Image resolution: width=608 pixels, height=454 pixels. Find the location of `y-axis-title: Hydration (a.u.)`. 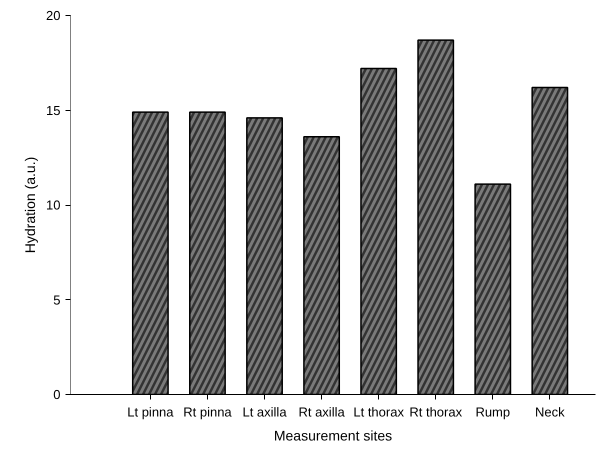

y-axis-title: Hydration (a.u.) is located at coordinates (30, 205).